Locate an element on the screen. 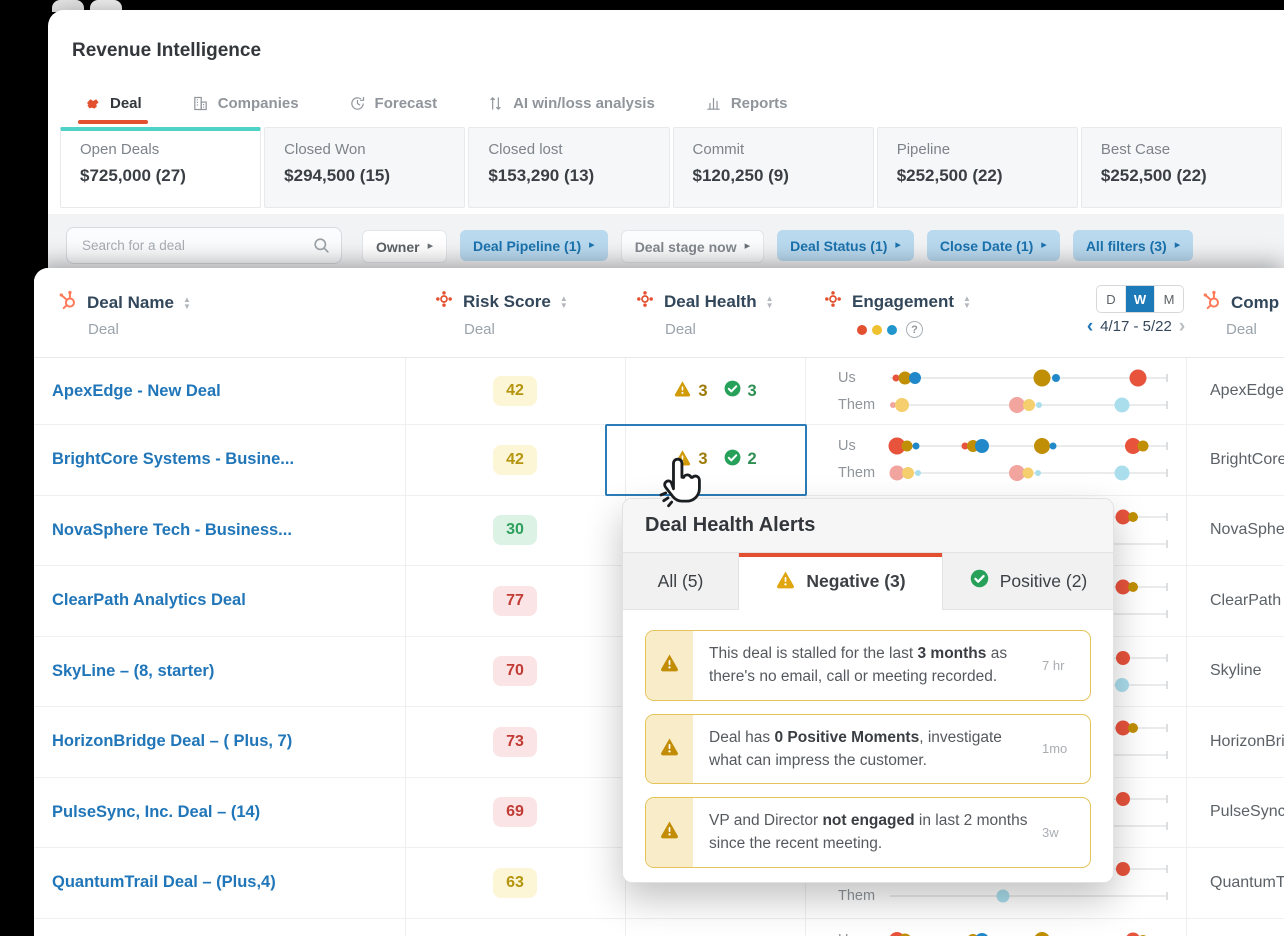 This screenshot has height=936, width=1284. summary-card-closed-lost: Closed lost $153,290 (13) is located at coordinates (569, 167).